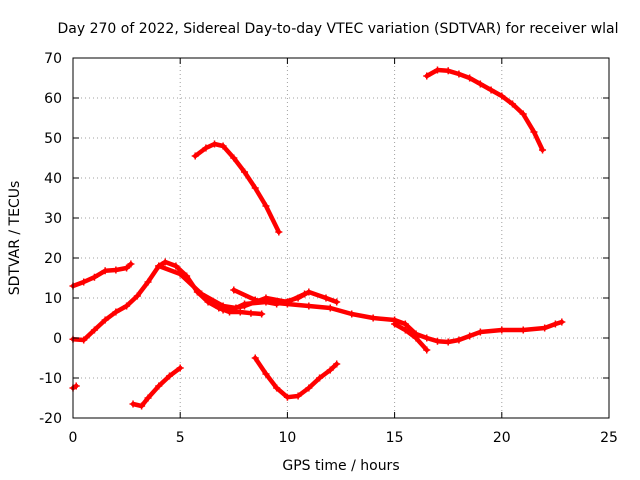  I want to click on y-tick-label: 40, so click(53, 179).